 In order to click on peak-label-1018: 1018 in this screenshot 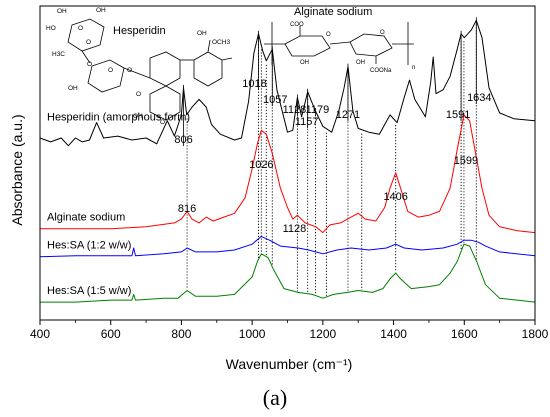, I will do `click(254, 84)`.